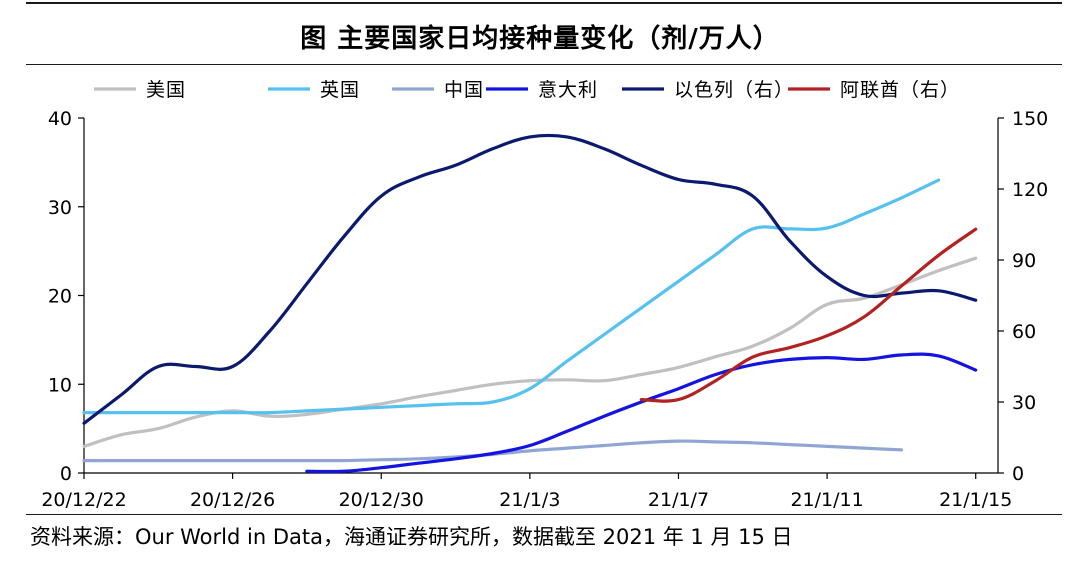  I want to click on x-tick-label: 21/1/3, so click(529, 499).